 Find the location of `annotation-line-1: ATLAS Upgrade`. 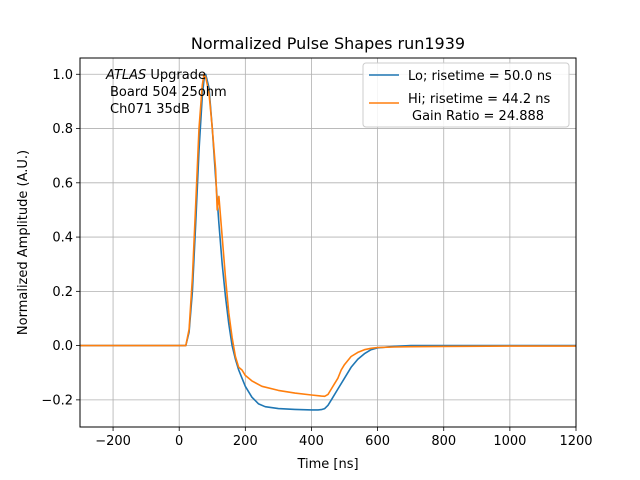

annotation-line-1: ATLAS Upgrade is located at coordinates (155, 75).